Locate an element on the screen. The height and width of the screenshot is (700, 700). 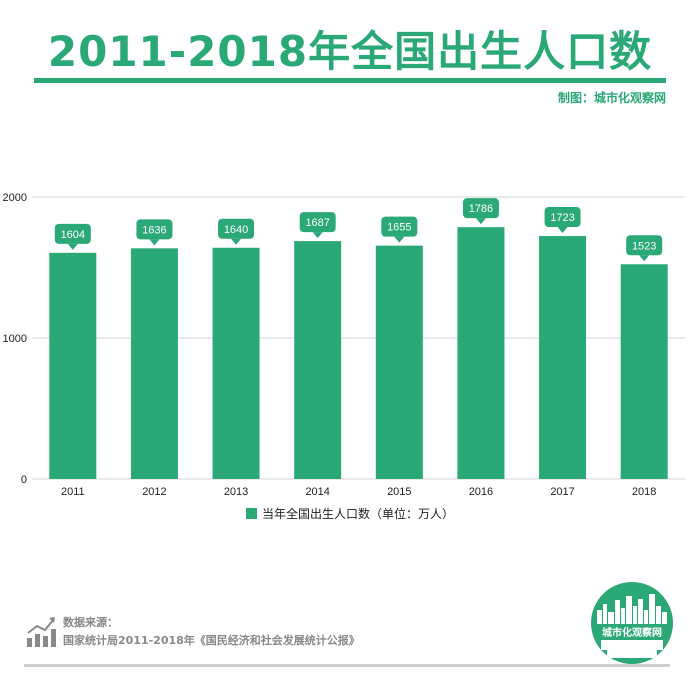
data-label: 1523 is located at coordinates (644, 246).